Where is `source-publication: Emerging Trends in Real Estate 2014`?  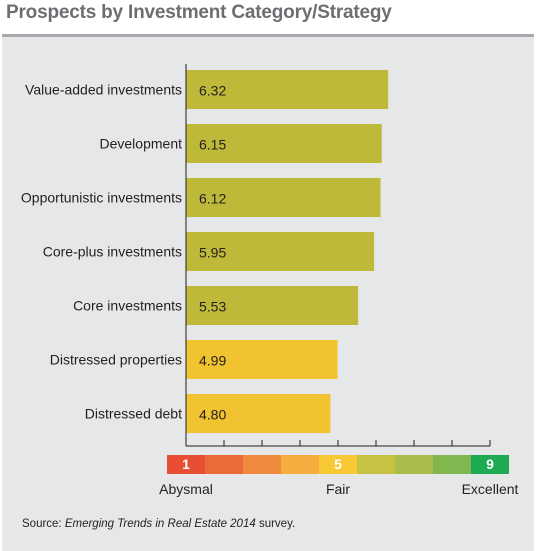
source-publication: Emerging Trends in Real Estate 2014 is located at coordinates (160, 524).